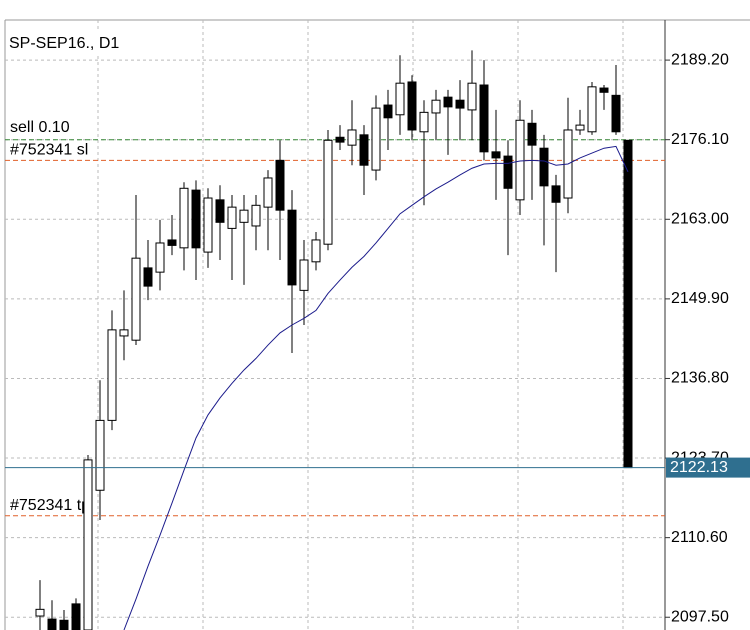  Describe the element at coordinates (700, 616) in the screenshot. I see `y-tick-label: 2097.50` at that location.